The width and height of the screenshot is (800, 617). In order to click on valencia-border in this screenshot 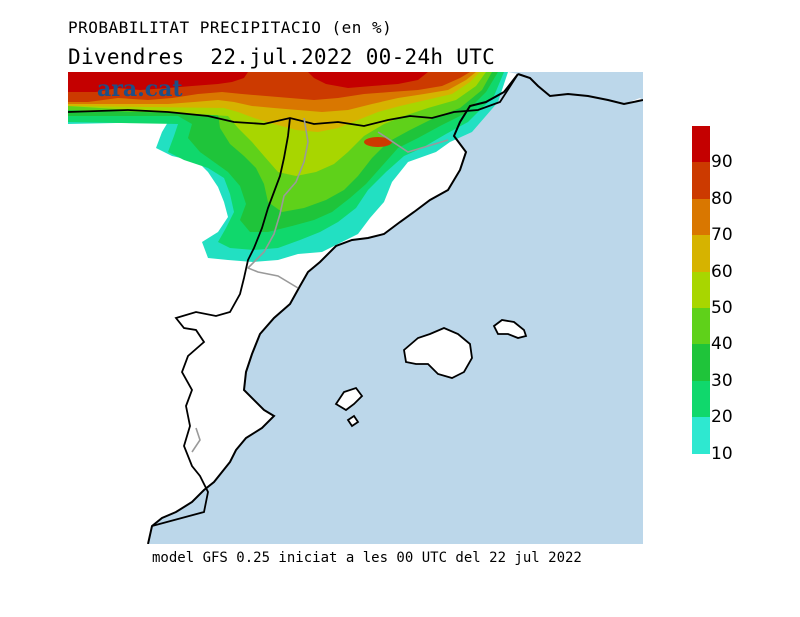, I will do `click(196, 440)`.